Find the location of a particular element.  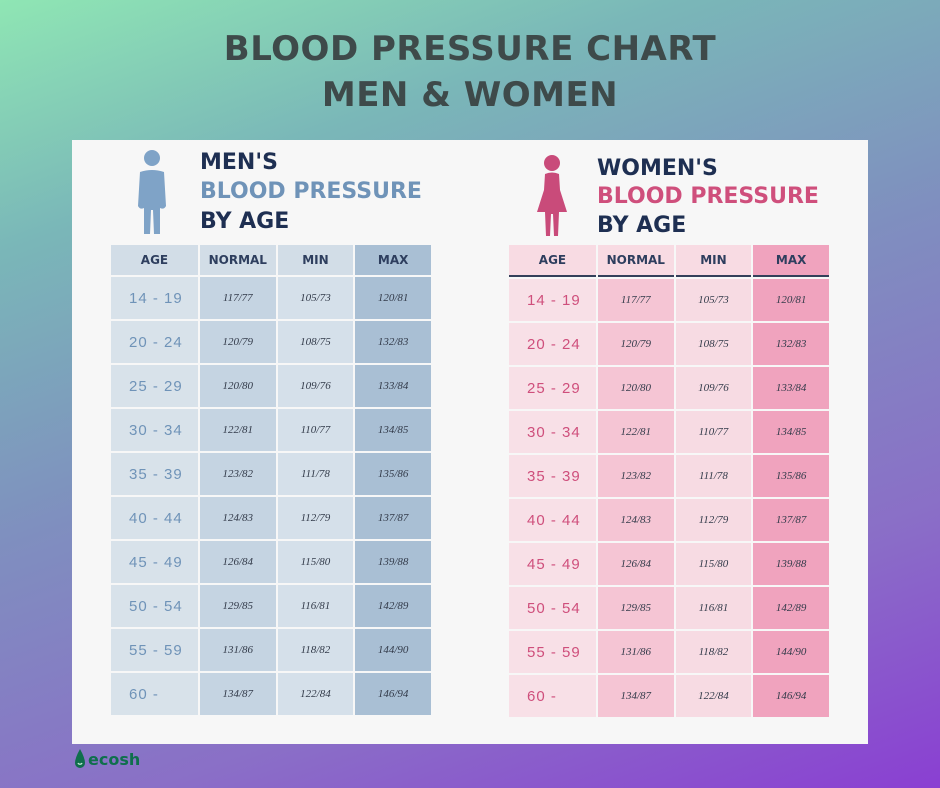

age-cell: 40 - 44 is located at coordinates (154, 518).